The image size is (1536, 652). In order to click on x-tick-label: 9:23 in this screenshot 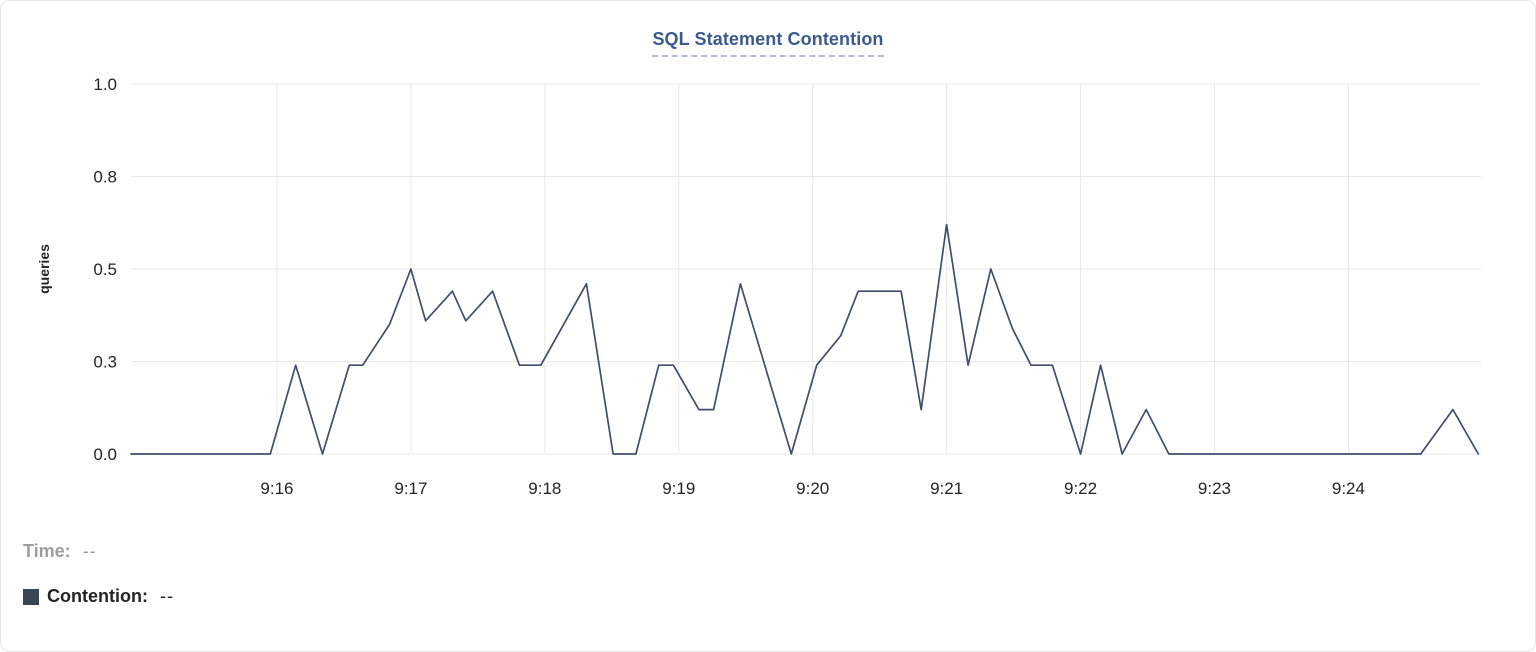, I will do `click(1214, 488)`.